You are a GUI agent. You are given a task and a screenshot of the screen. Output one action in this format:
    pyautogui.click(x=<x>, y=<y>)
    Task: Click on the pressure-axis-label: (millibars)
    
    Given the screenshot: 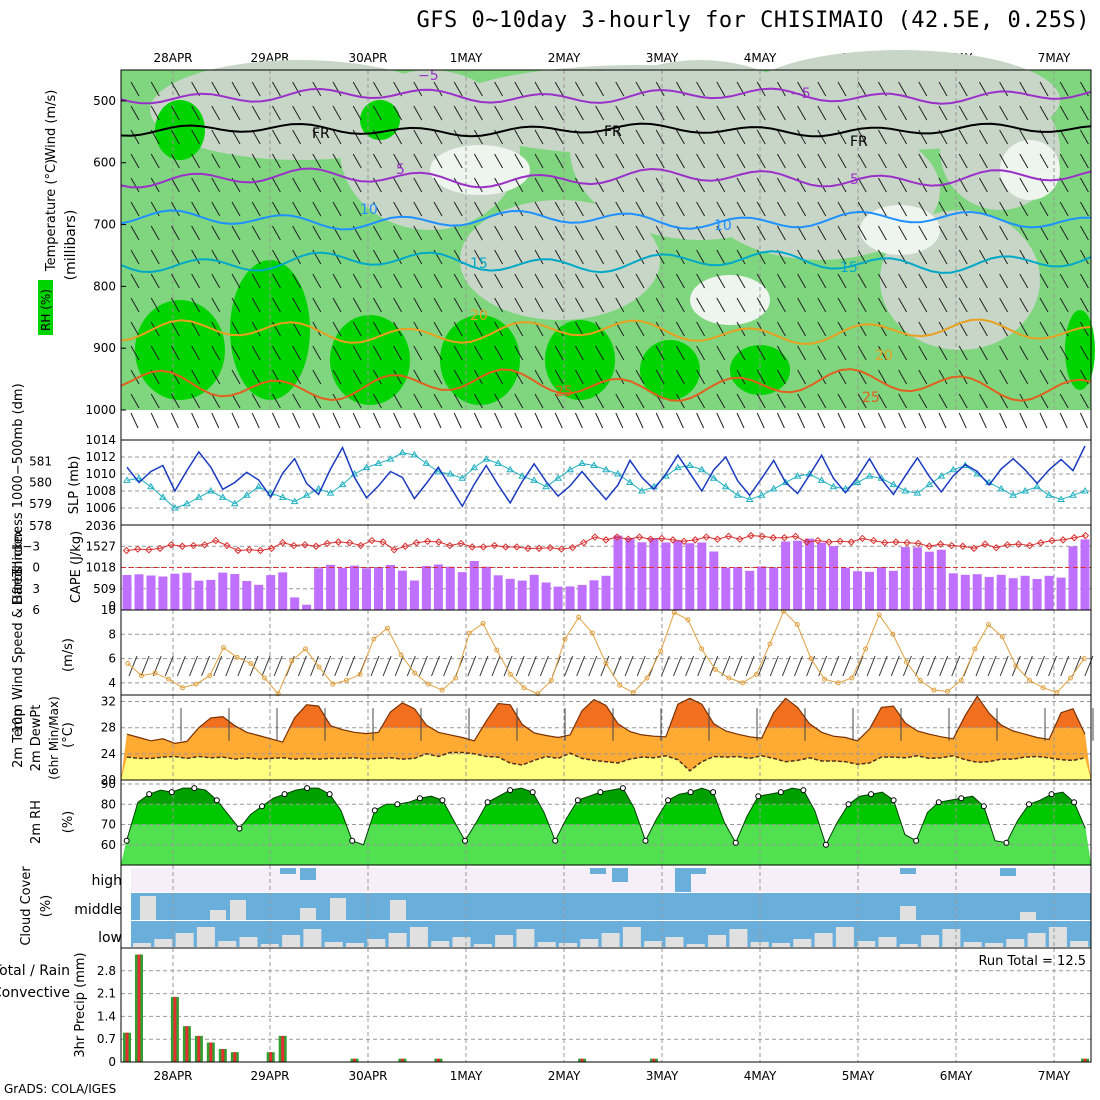 What is the action you would take?
    pyautogui.click(x=71, y=245)
    